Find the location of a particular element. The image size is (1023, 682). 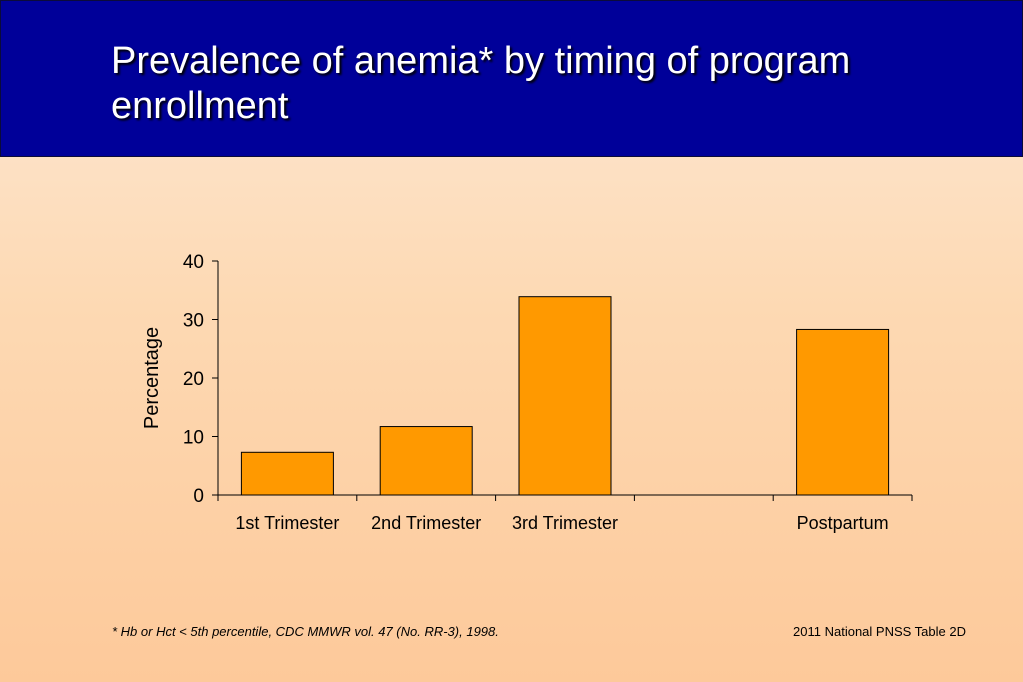

y-tick-label: 10 is located at coordinates (193, 438).